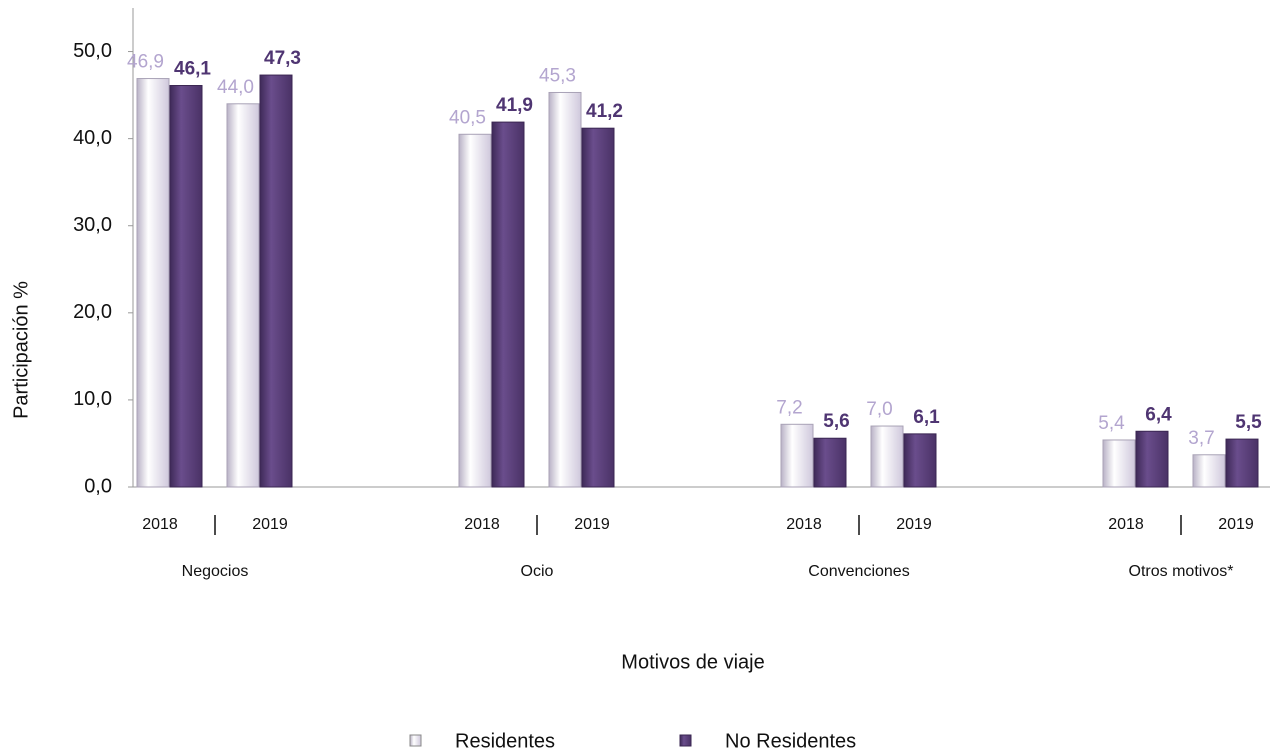 This screenshot has height=755, width=1273. What do you see at coordinates (789, 407) in the screenshot?
I see `value-label: 7,2` at bounding box center [789, 407].